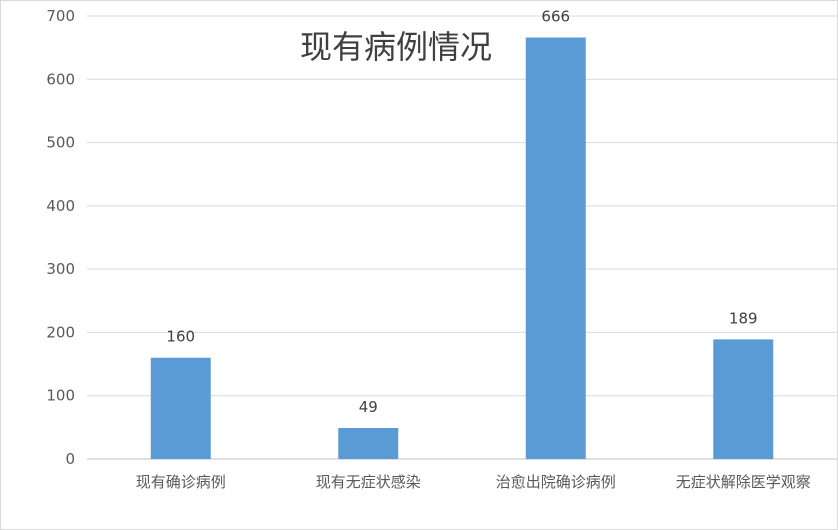 The height and width of the screenshot is (530, 838). I want to click on y-tick-label: 200, so click(60, 332).